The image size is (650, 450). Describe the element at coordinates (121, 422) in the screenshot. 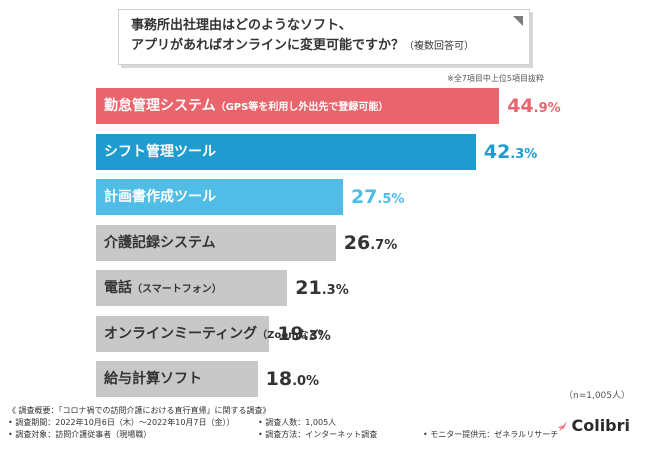

I see `survey-period: • 調査期間：2022年10月6日（木）〜2022年10月7日（金））` at that location.